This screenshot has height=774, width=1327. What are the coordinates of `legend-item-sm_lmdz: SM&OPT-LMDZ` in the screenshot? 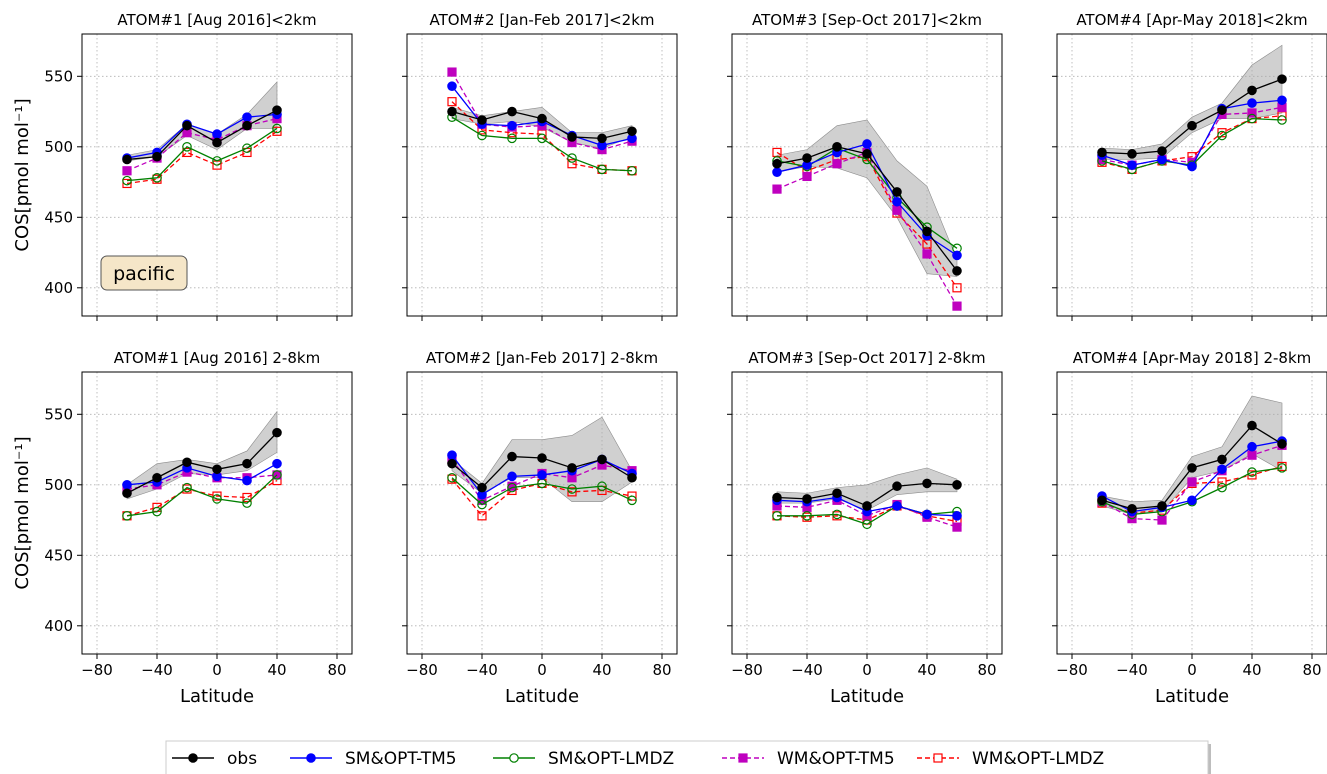 It's located at (583, 759).